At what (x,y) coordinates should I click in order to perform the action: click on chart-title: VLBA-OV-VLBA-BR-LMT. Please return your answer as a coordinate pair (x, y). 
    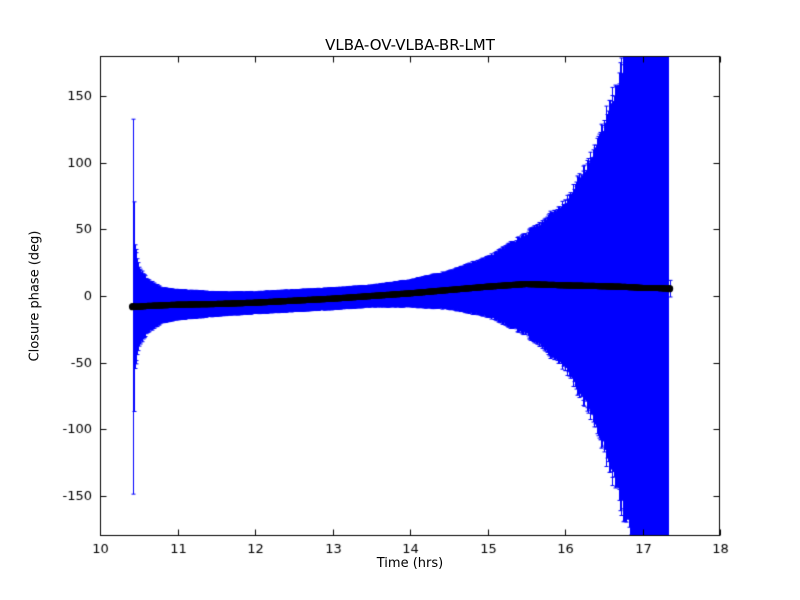
    Looking at the image, I should click on (410, 45).